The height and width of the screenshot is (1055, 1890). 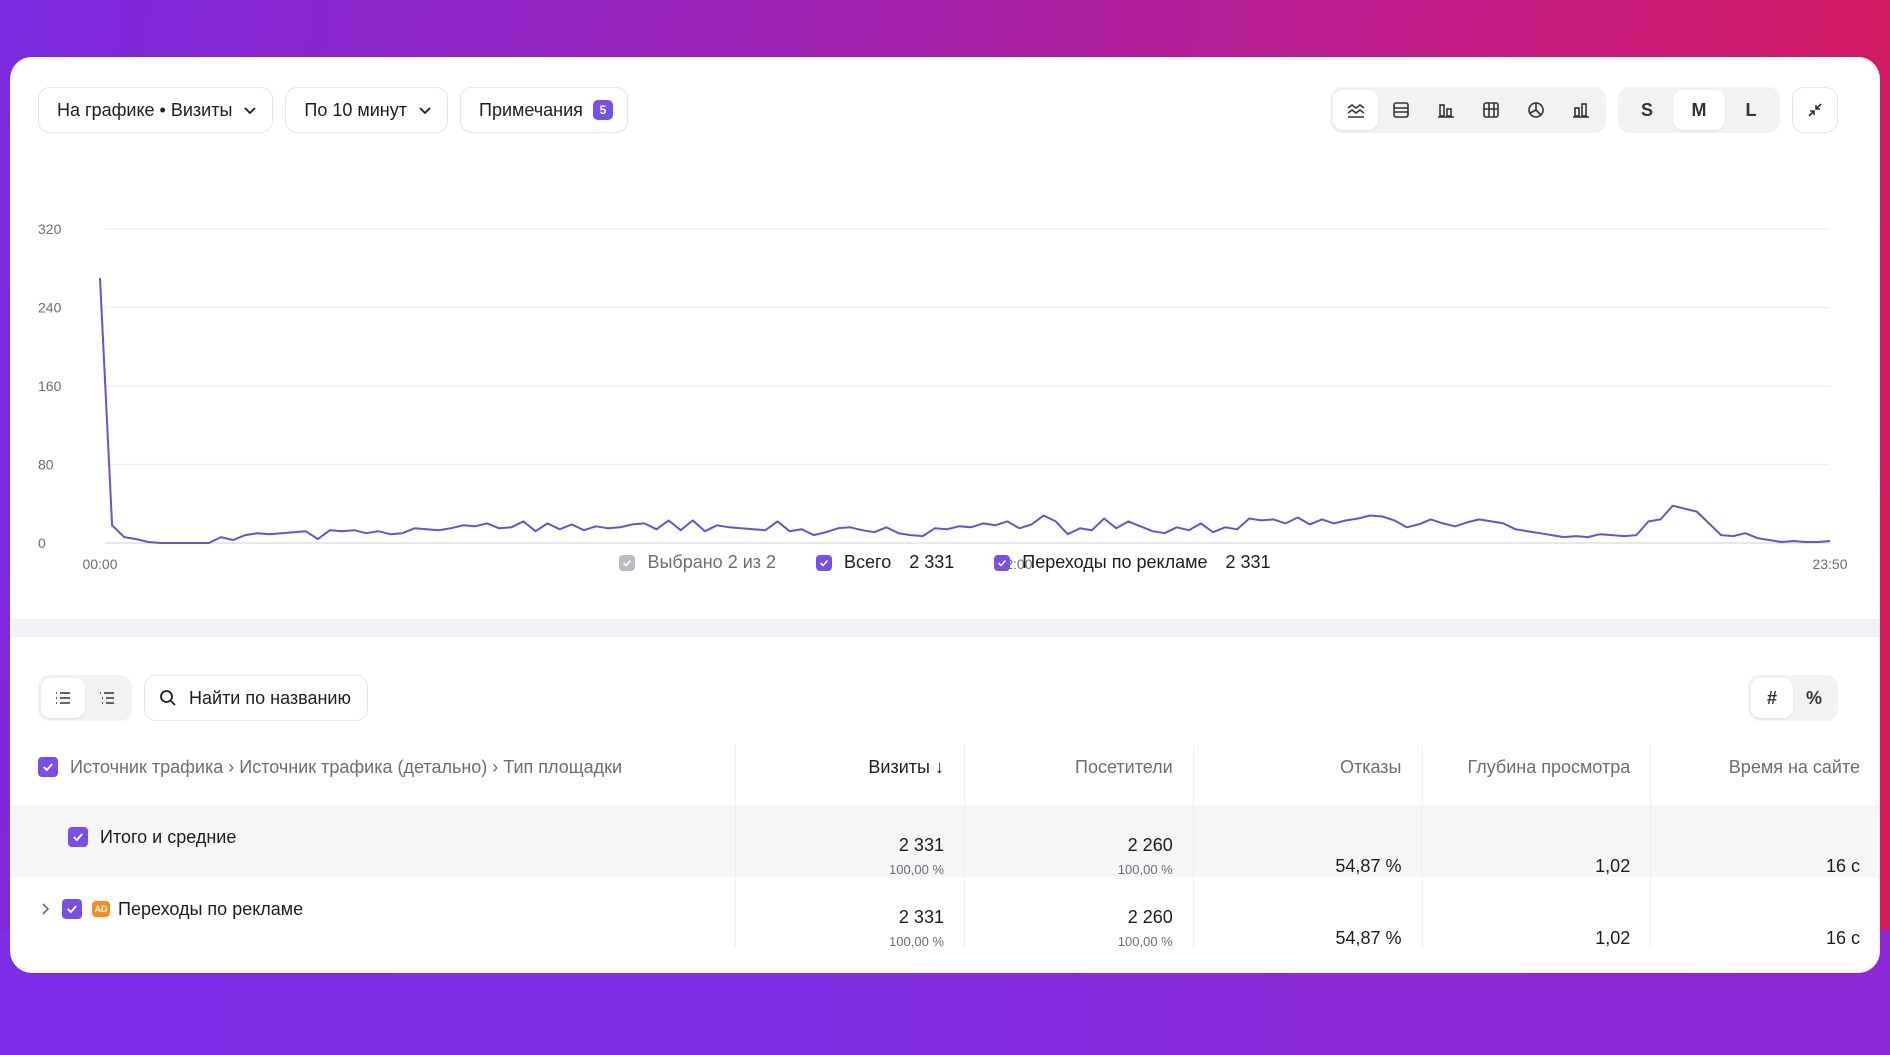 What do you see at coordinates (1115, 562) in the screenshot?
I see `legend-item-label: Переходы по рекламе` at bounding box center [1115, 562].